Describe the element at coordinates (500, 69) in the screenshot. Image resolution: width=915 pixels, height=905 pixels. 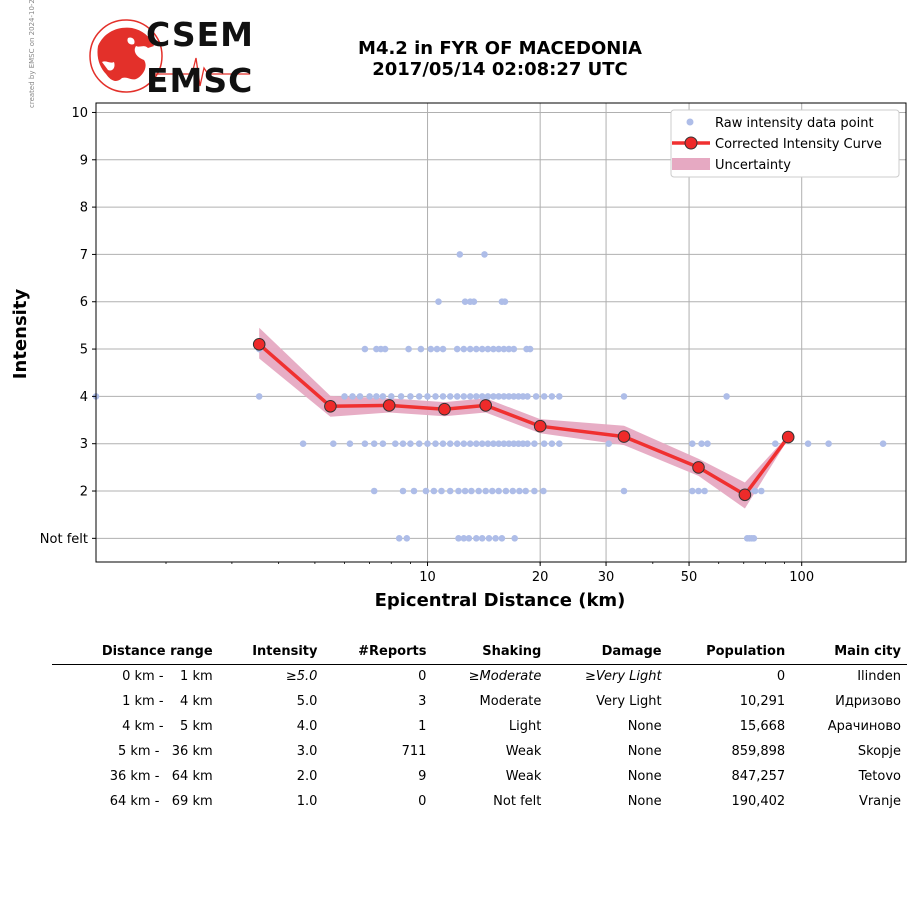
I see `chart-title-line2: 2017/05/14 02:08:27 UTC` at that location.